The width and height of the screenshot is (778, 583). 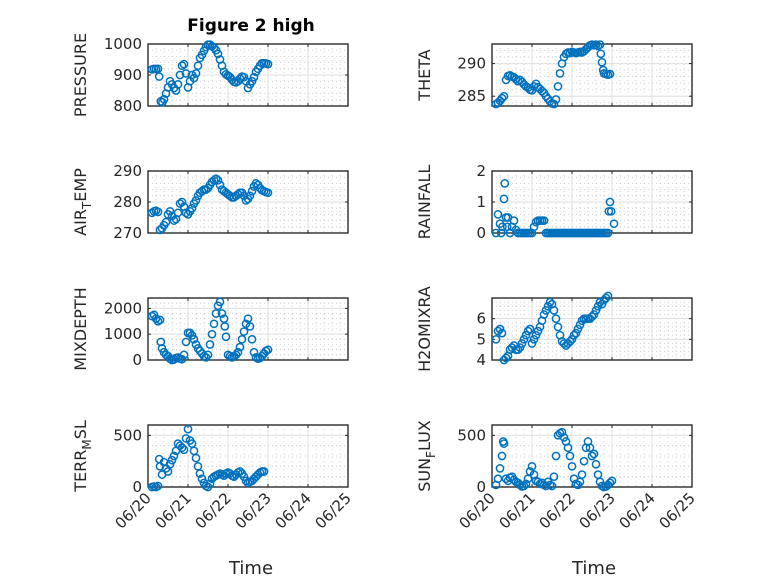 I want to click on y-axis-label: TERRMSL, so click(x=82, y=456).